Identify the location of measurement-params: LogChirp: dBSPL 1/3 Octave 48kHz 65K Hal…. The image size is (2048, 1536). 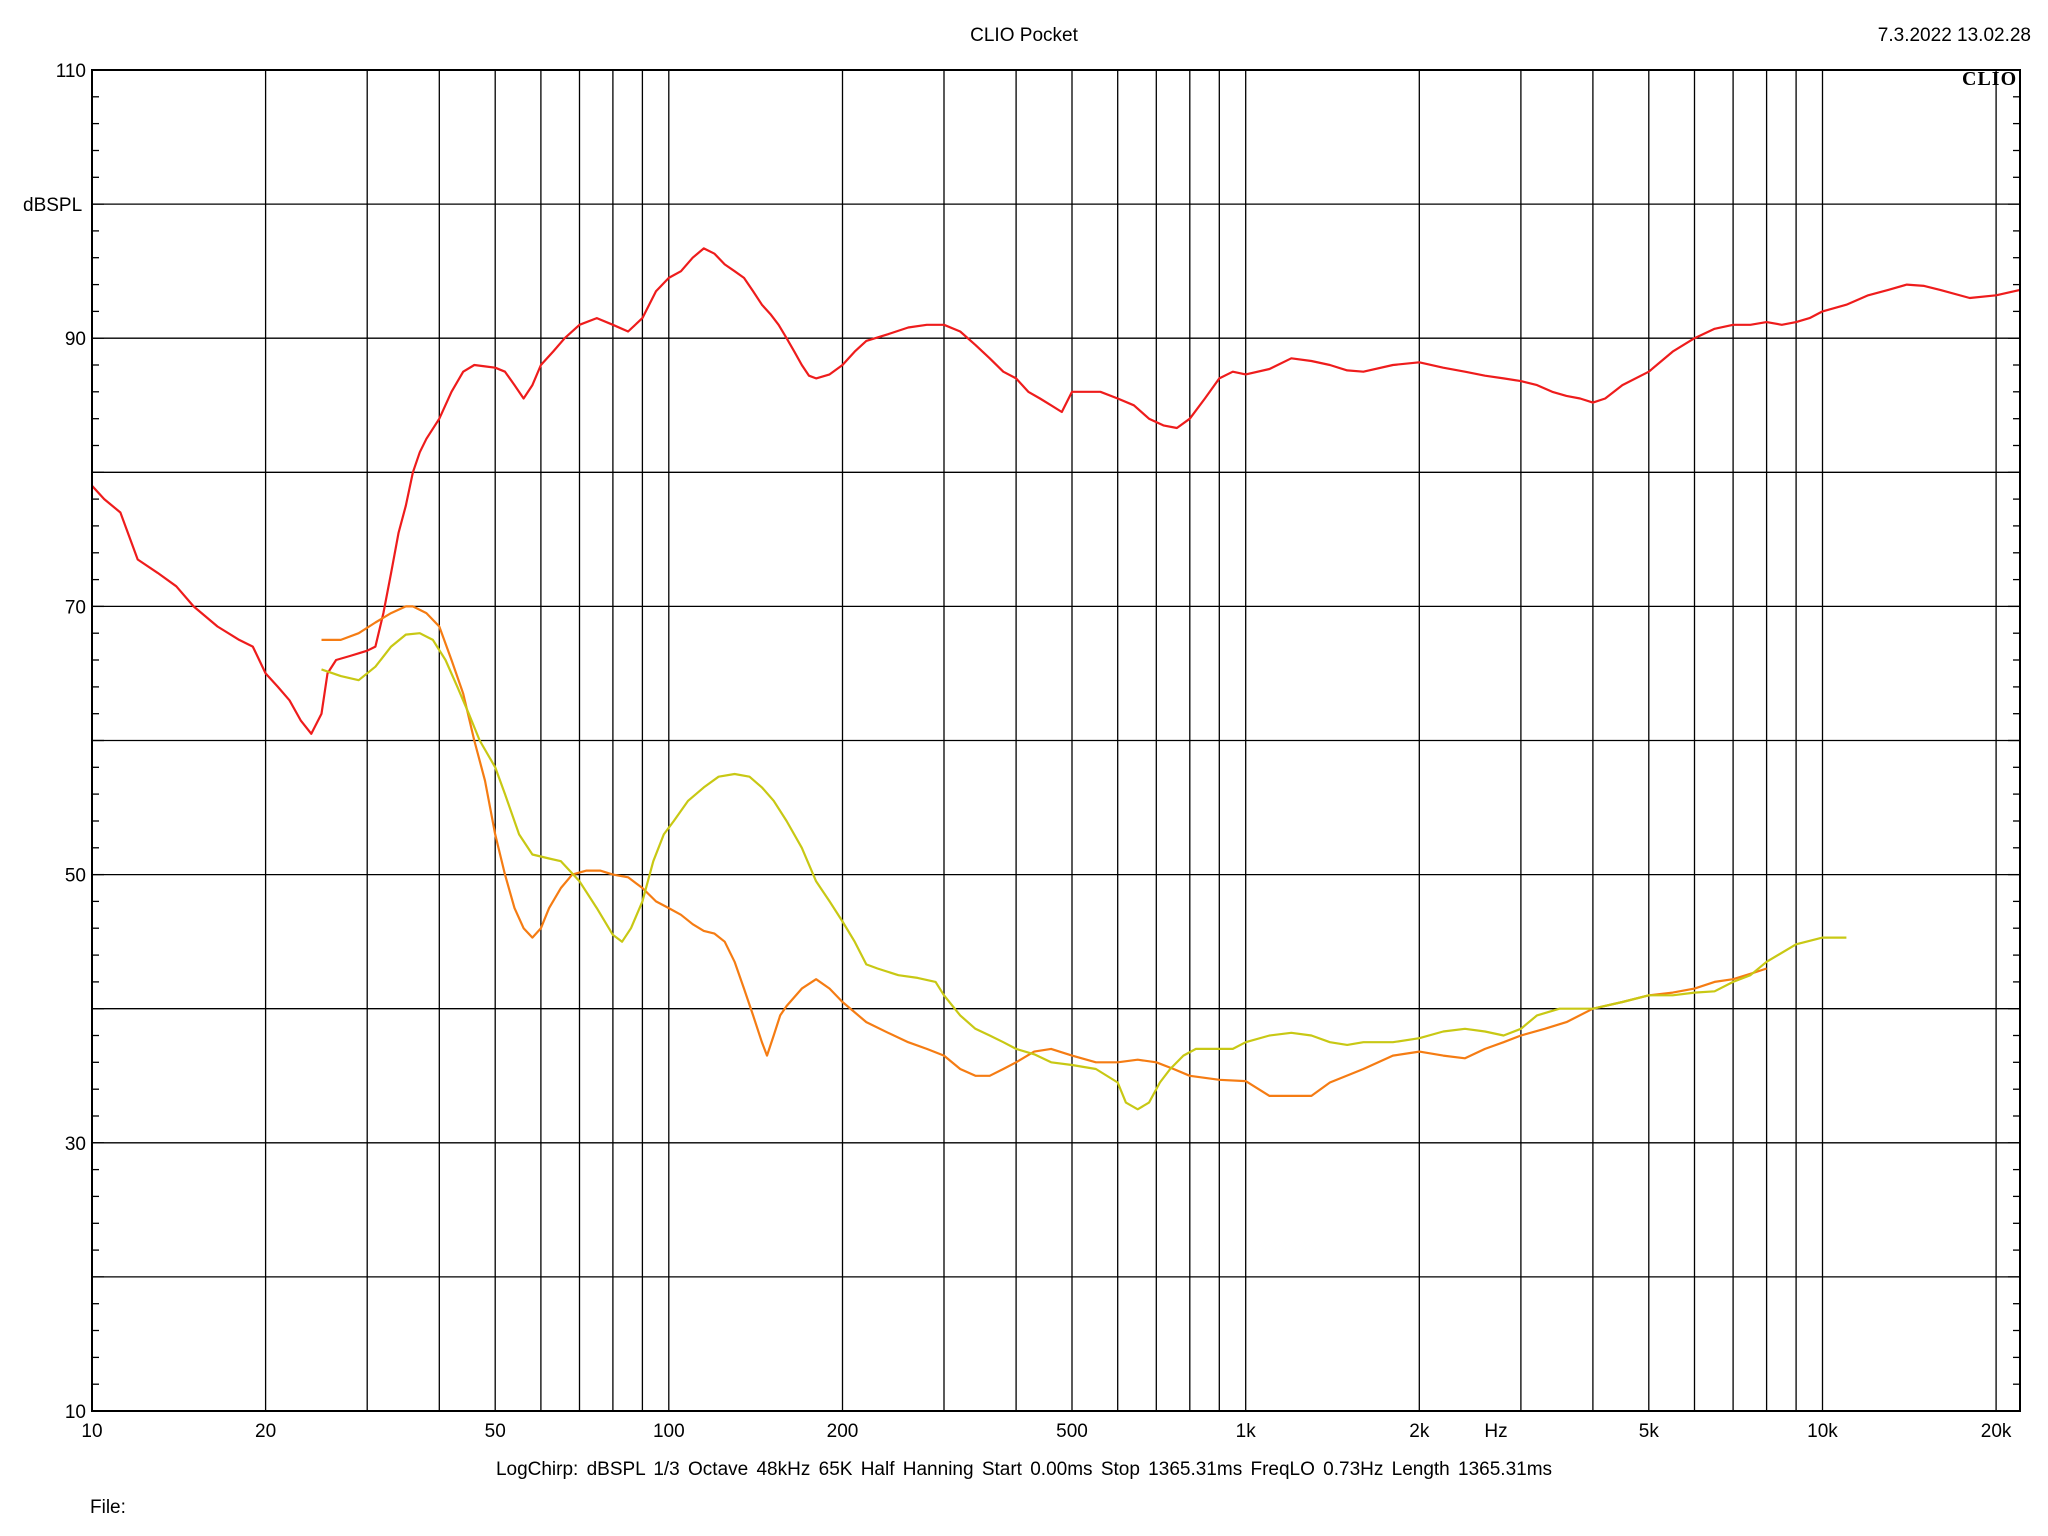
(1024, 1469).